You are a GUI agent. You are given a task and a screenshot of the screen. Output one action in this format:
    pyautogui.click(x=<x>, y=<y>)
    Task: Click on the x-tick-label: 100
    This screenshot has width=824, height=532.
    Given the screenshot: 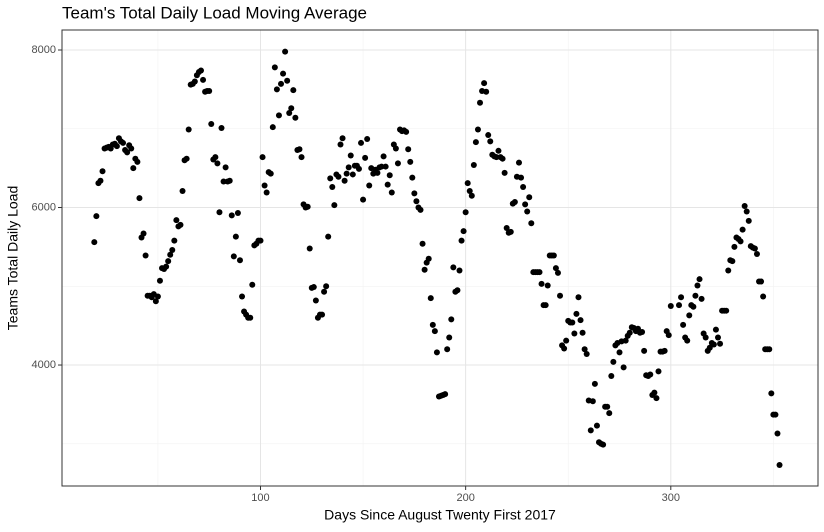 What is the action you would take?
    pyautogui.click(x=260, y=498)
    